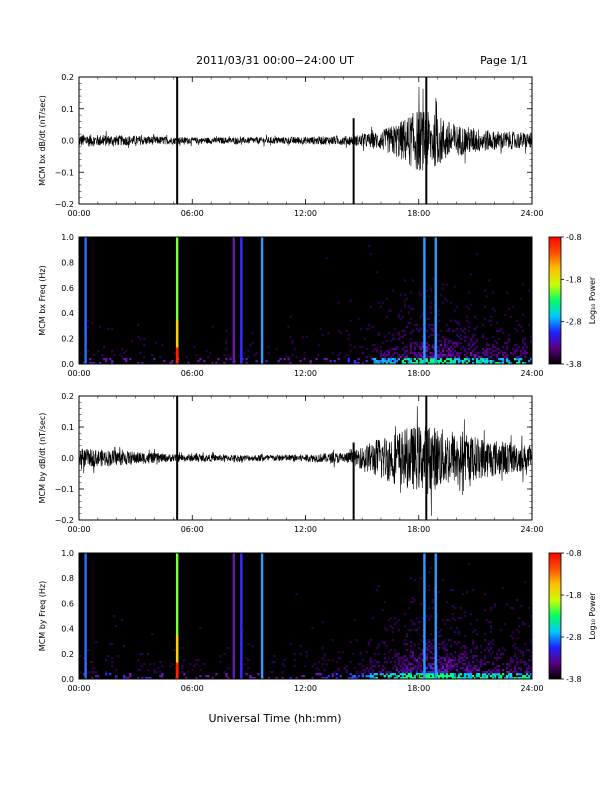  What do you see at coordinates (42, 140) in the screenshot?
I see `y-axis-label: MCM bx dB/dt (nT/sec)` at bounding box center [42, 140].